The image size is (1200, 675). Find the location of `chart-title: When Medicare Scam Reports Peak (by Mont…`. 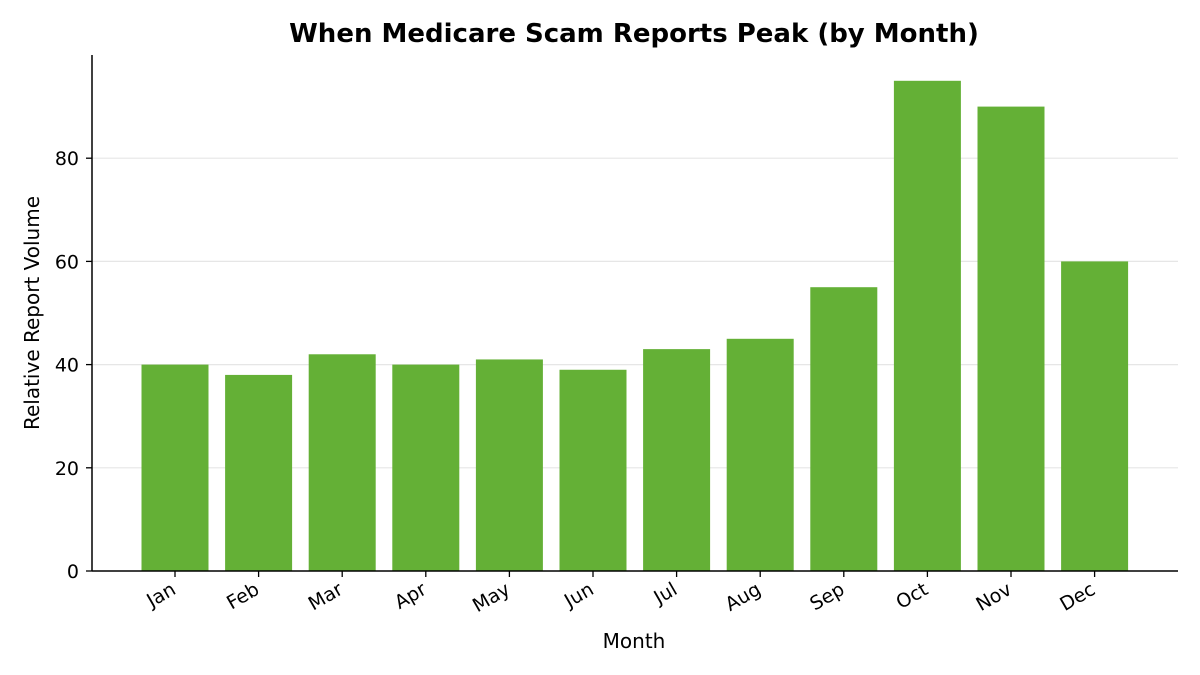

chart-title: When Medicare Scam Reports Peak (by Mont… is located at coordinates (634, 34).